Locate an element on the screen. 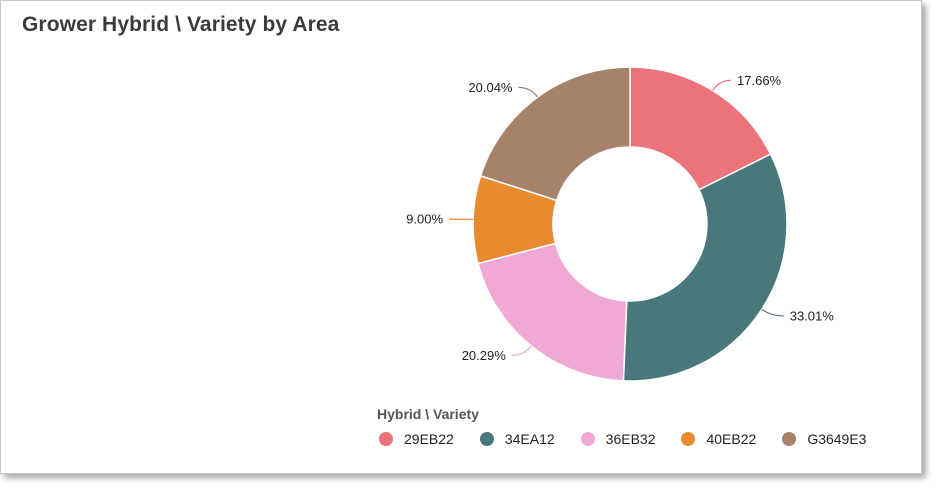 The width and height of the screenshot is (937, 490). chart-title: Grower Hybrid \ Variety by Area is located at coordinates (181, 24).